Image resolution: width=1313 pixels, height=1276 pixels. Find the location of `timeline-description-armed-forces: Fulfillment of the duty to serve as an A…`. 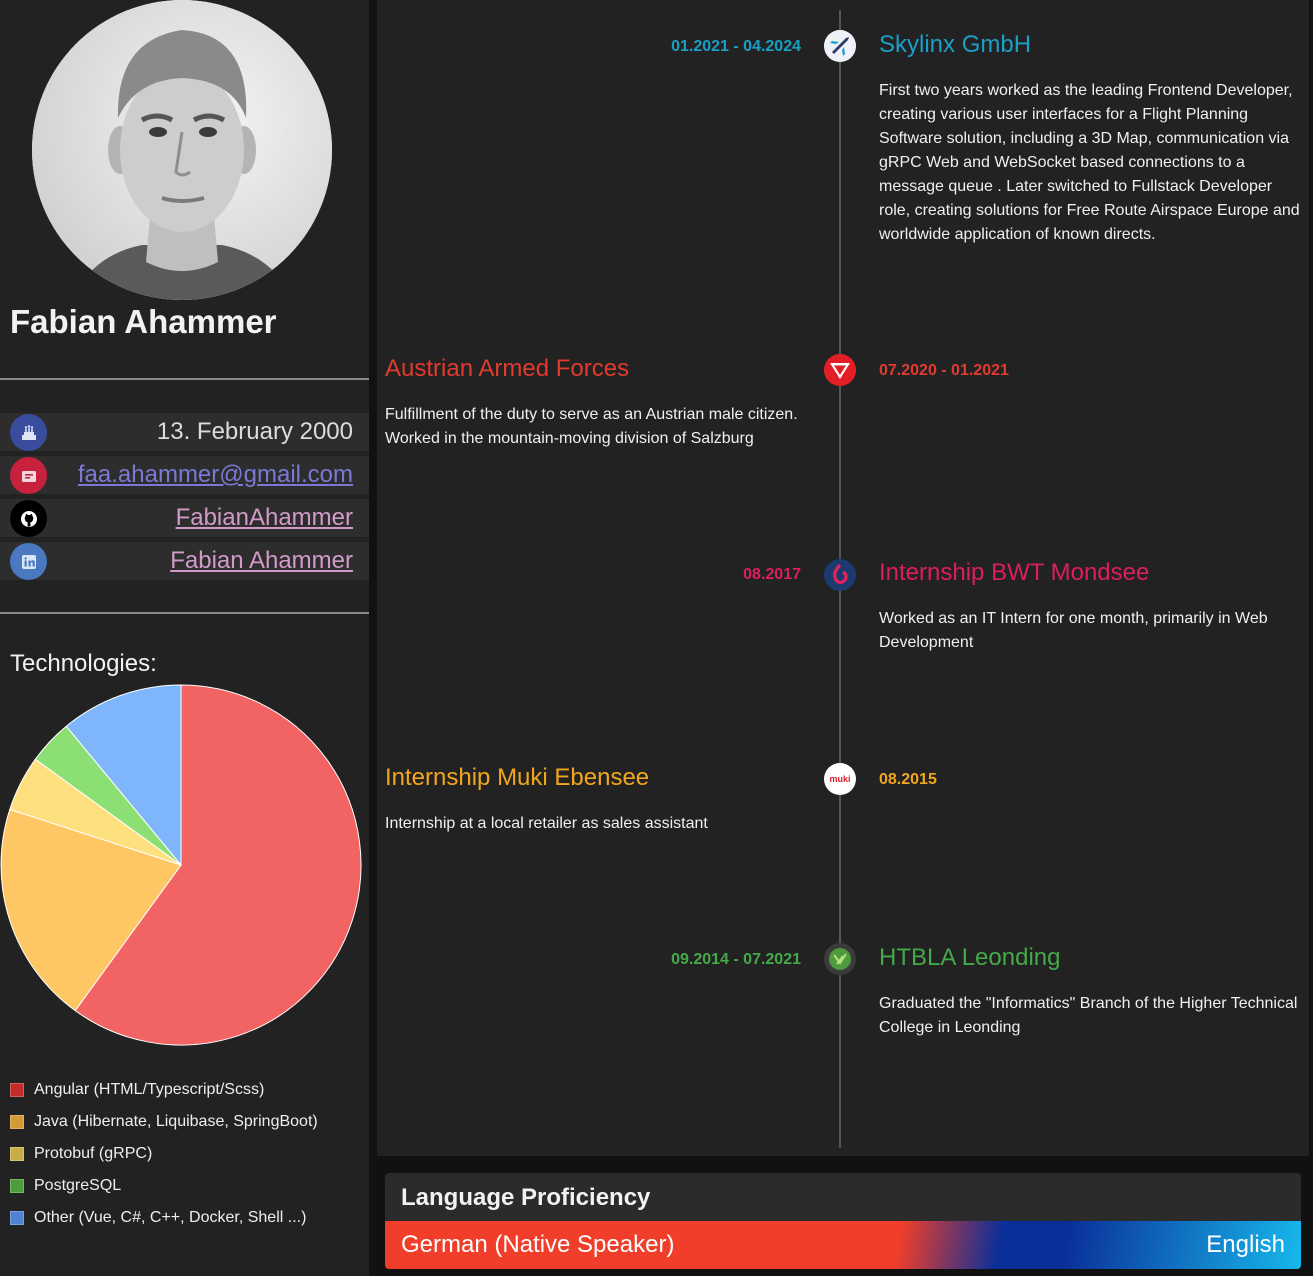

timeline-description-armed-forces: Fulfillment of the duty to serve as an A… is located at coordinates (591, 426).